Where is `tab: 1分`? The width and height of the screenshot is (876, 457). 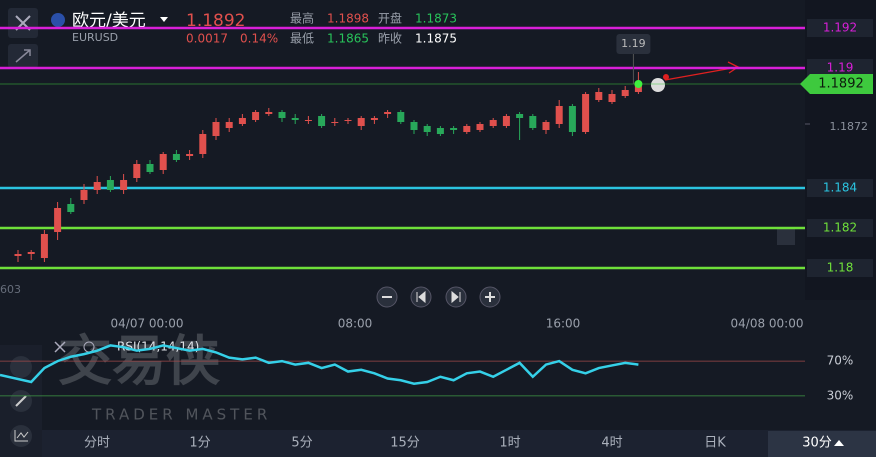 tab: 1分 is located at coordinates (199, 443).